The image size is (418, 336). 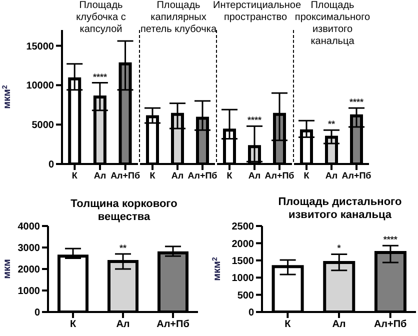 What do you see at coordinates (243, 261) in the screenshot?
I see `y-tick-label: 1500` at bounding box center [243, 261].